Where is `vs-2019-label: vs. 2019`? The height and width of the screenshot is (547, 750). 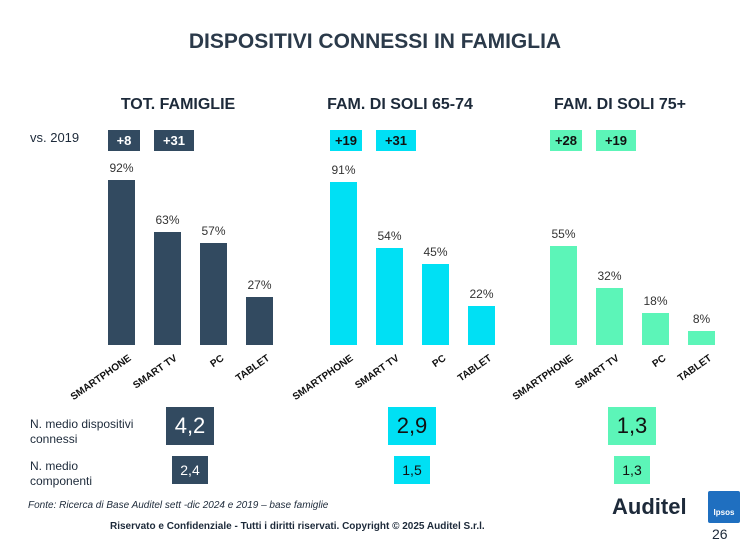 vs-2019-label: vs. 2019 is located at coordinates (55, 137).